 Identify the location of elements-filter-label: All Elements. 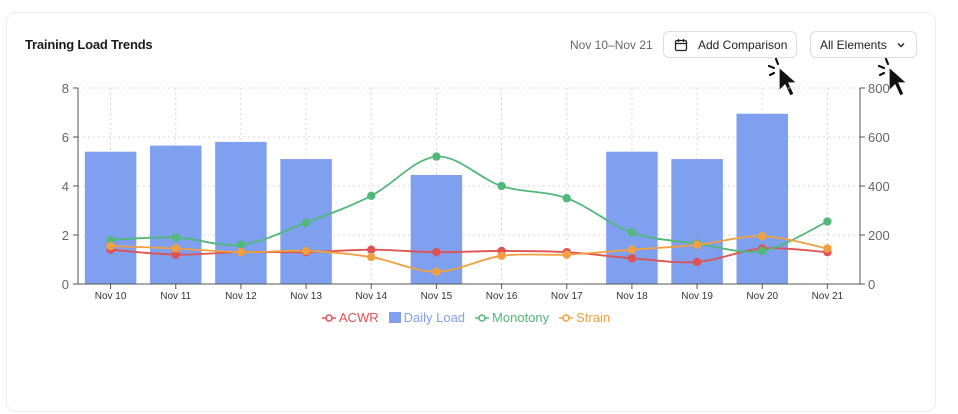
(853, 44).